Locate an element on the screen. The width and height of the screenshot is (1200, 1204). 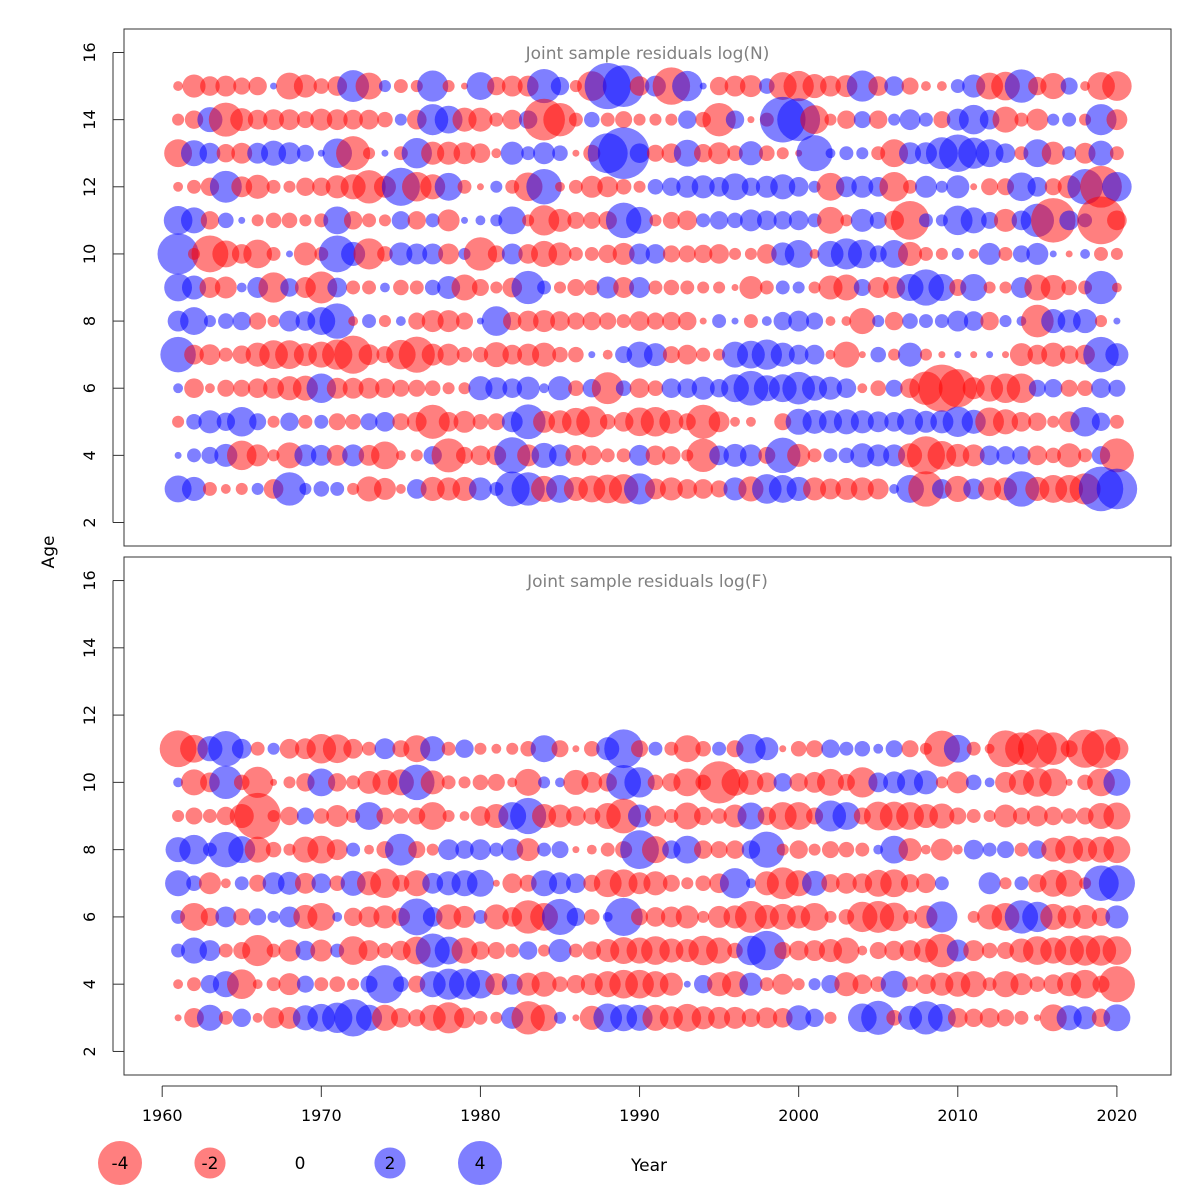
x-tick-label: 1990 is located at coordinates (639, 1115).